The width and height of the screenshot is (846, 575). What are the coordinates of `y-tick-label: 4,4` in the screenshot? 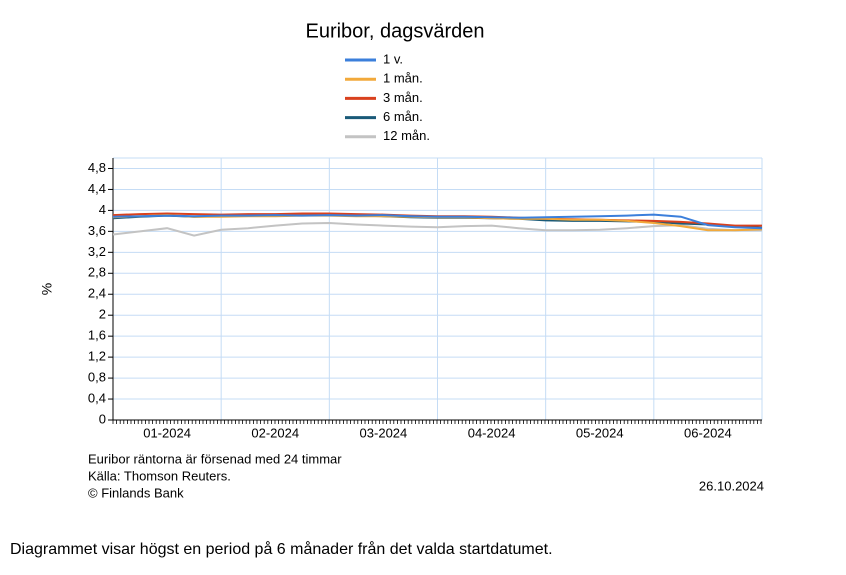 It's located at (97, 188).